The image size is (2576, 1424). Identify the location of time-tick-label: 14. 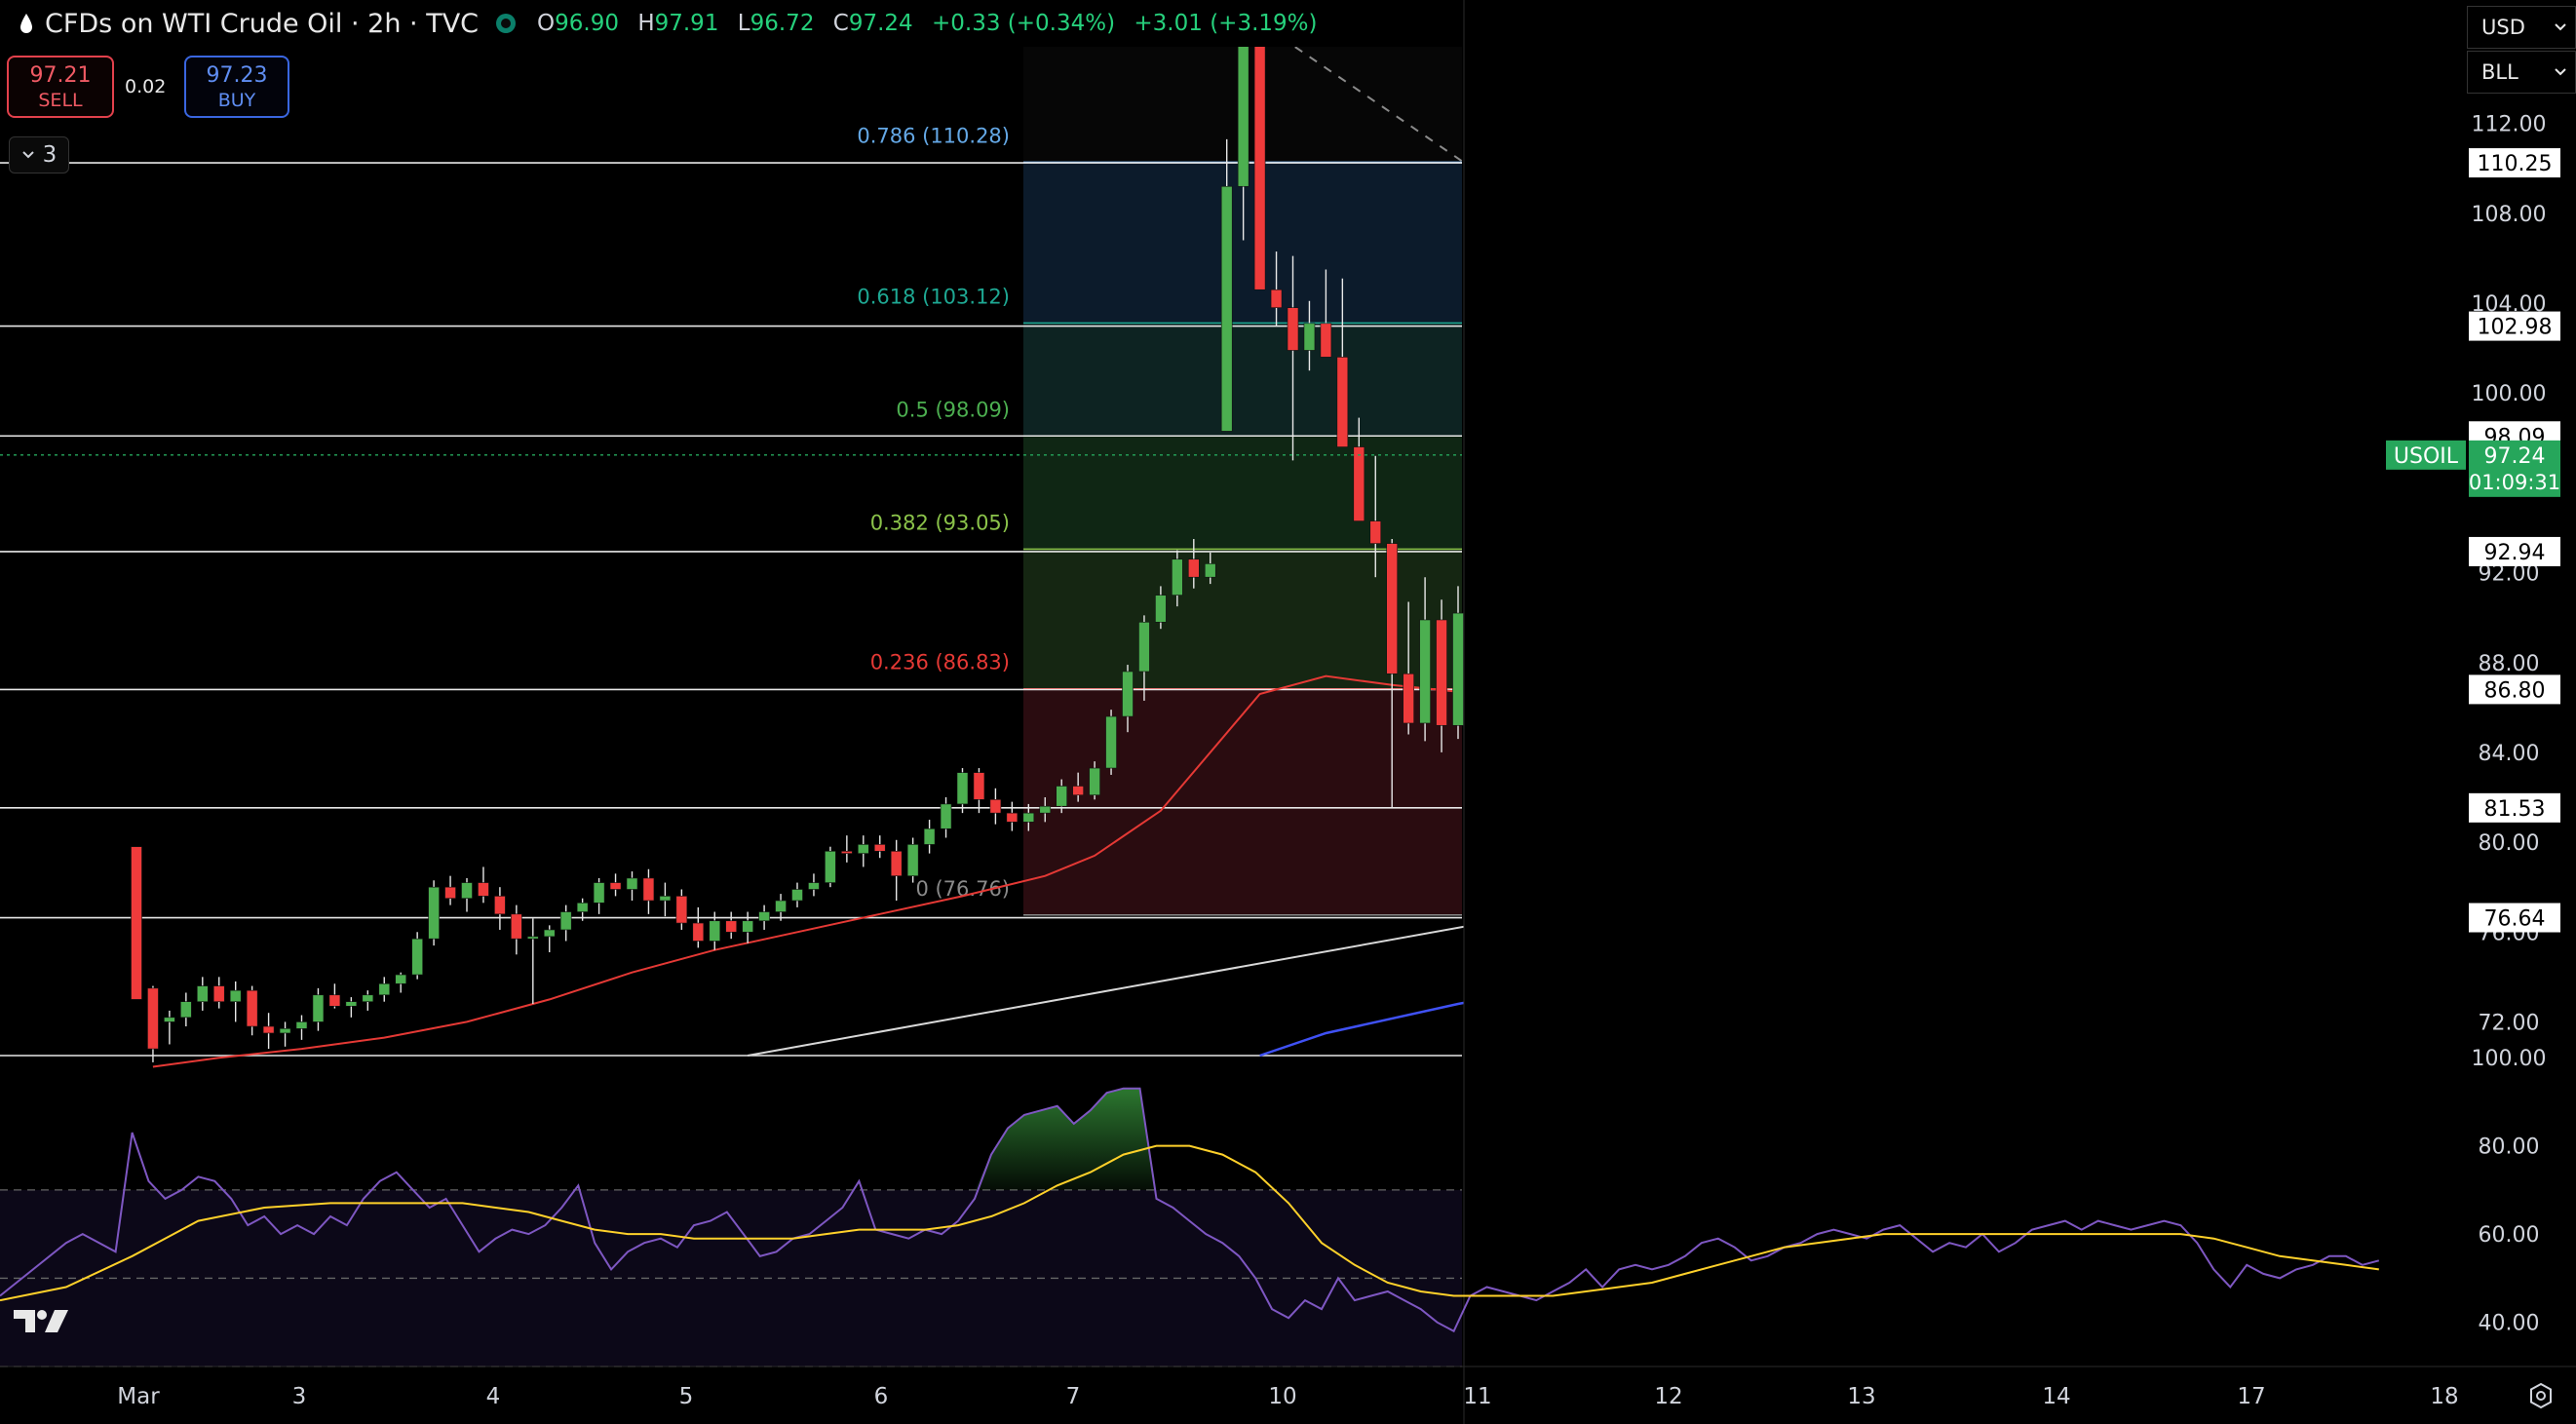
(2056, 1397).